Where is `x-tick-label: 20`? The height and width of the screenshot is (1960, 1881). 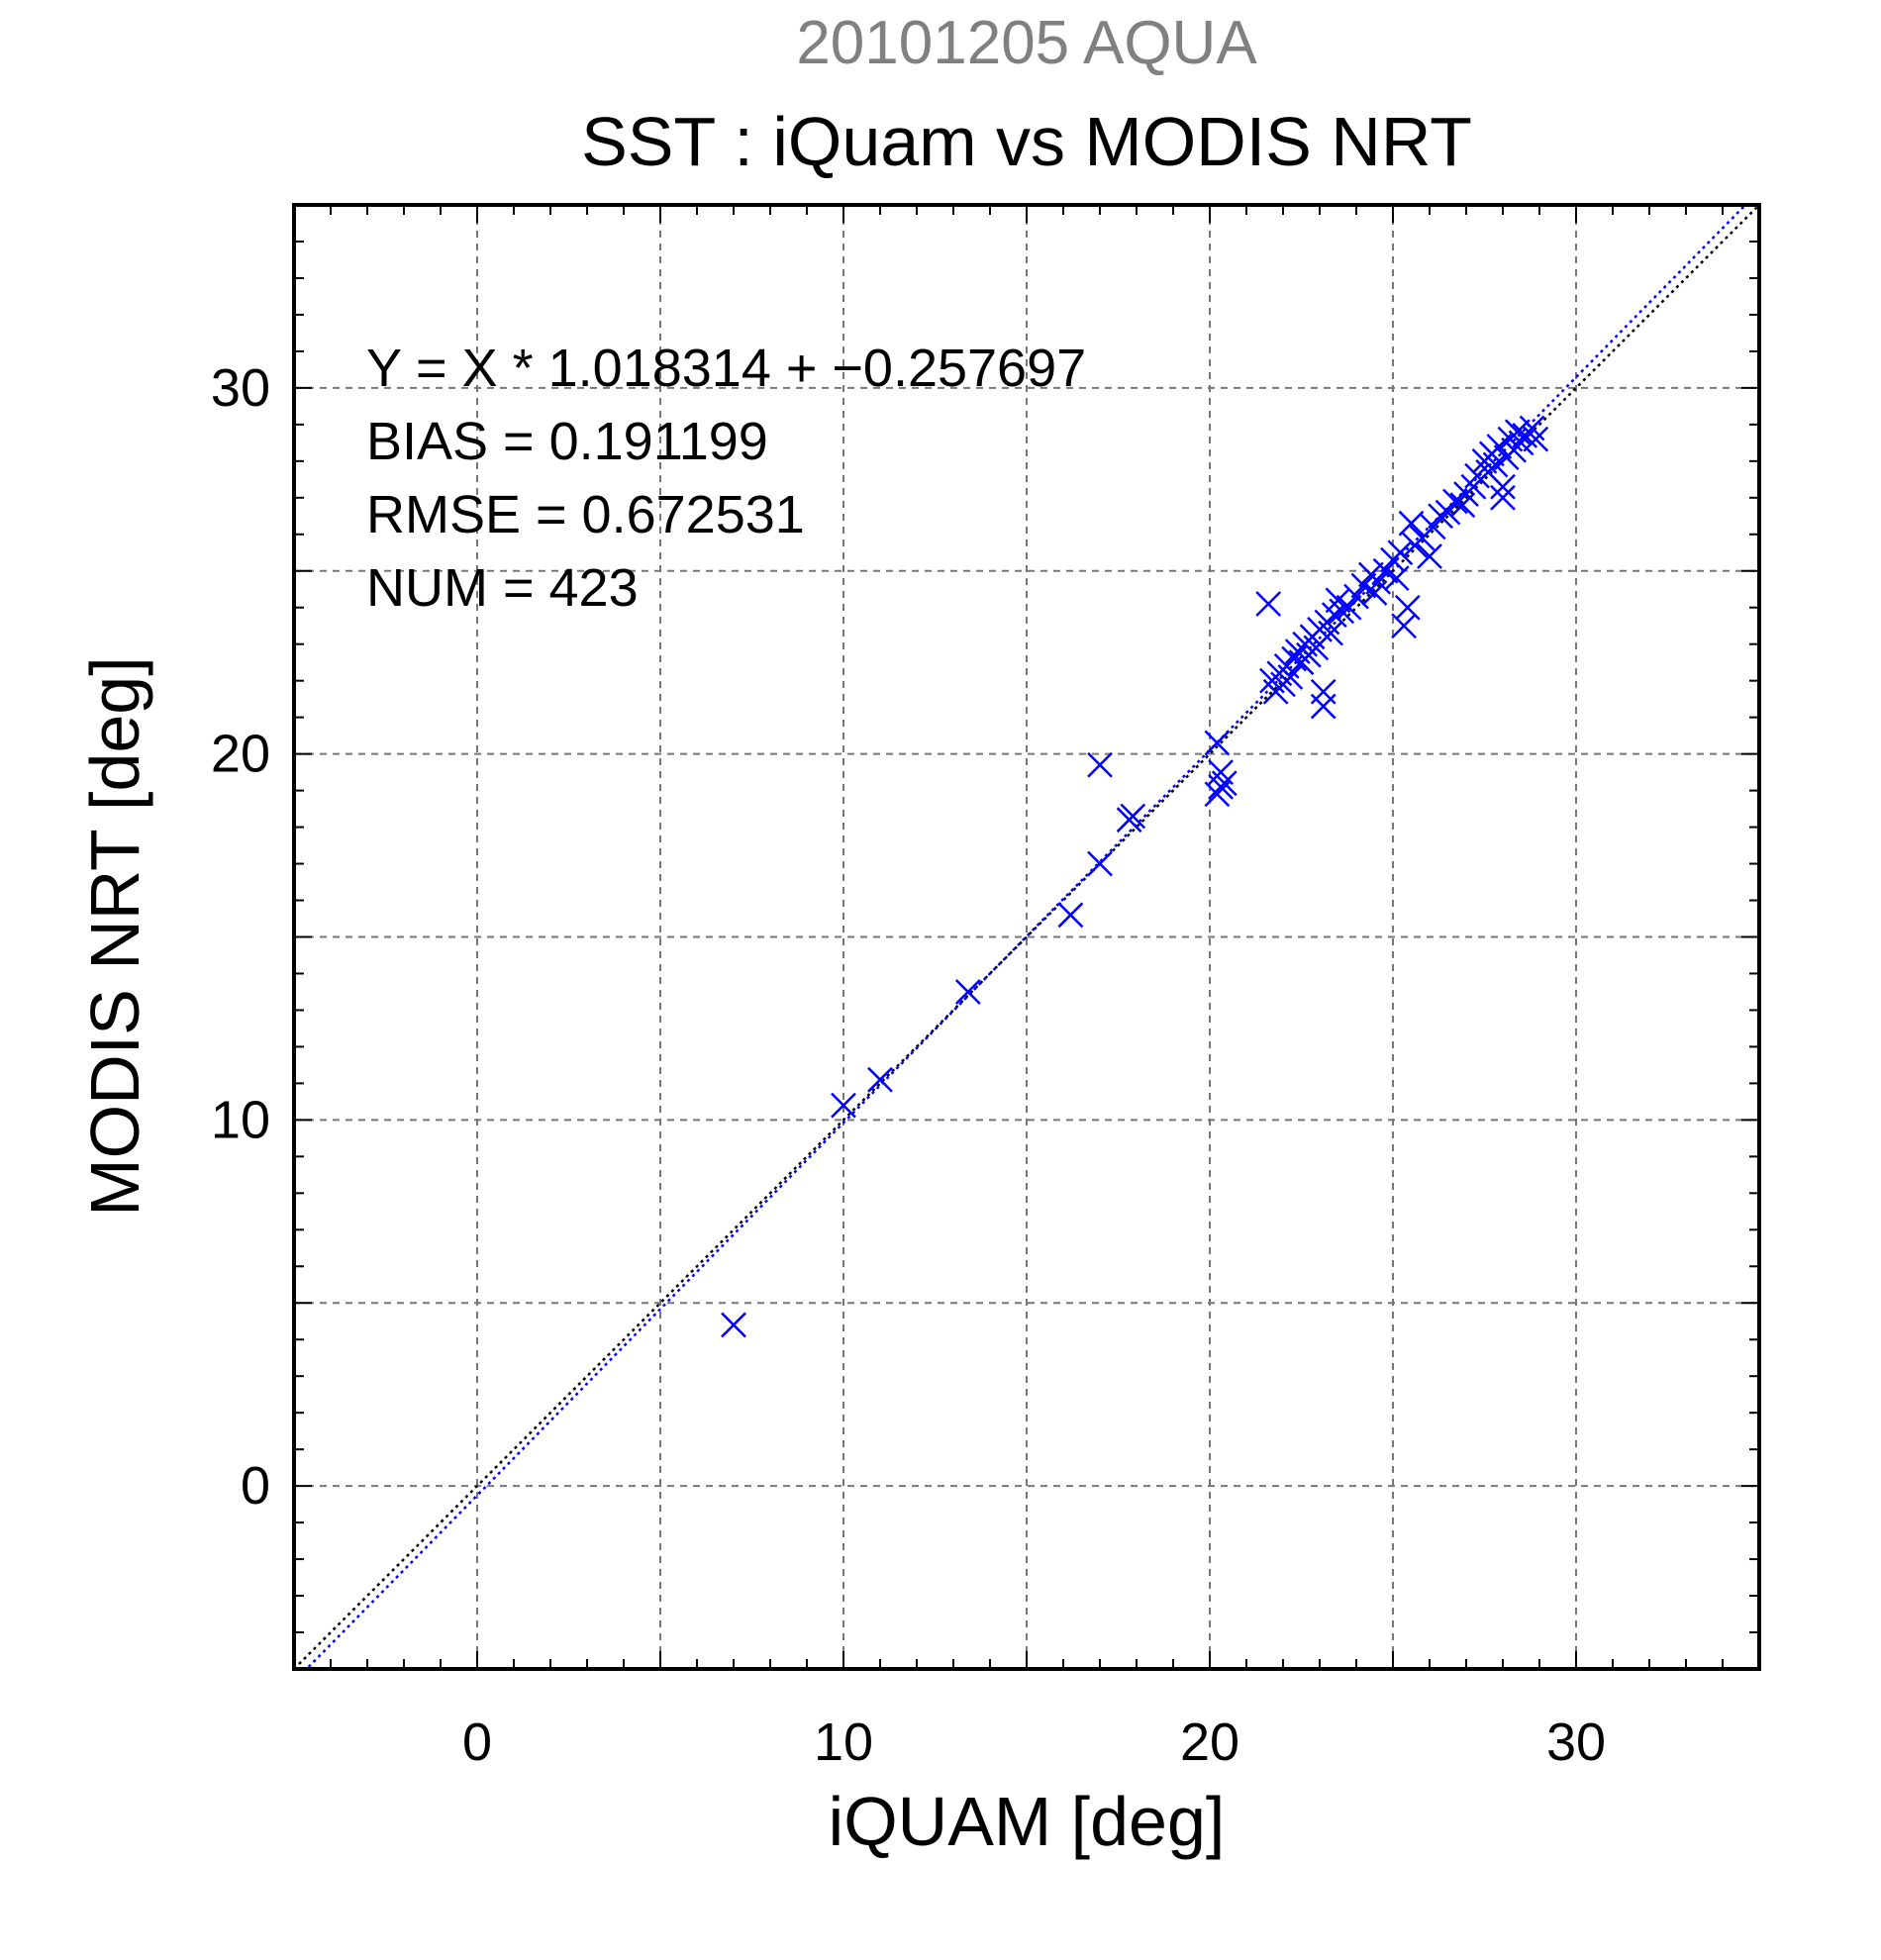
x-tick-label: 20 is located at coordinates (1209, 1742).